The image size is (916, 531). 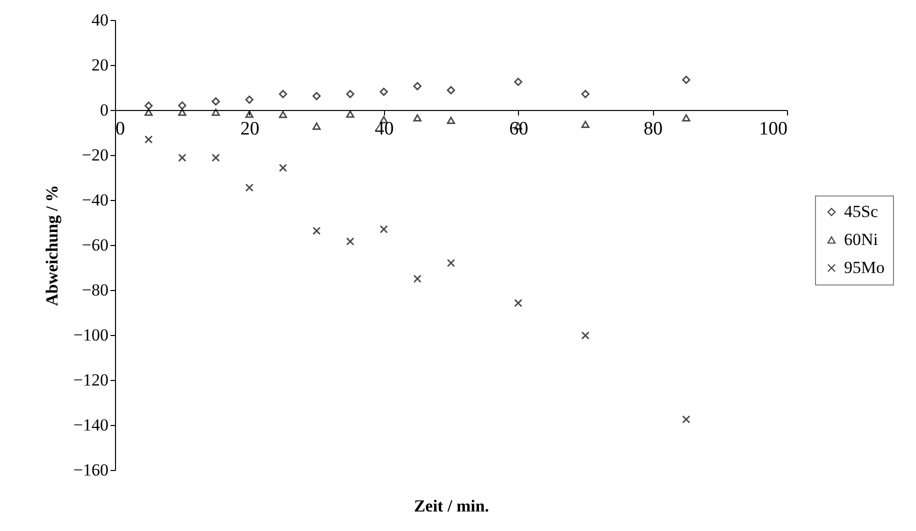 What do you see at coordinates (100, 20) in the screenshot?
I see `y-tick-label: 40` at bounding box center [100, 20].